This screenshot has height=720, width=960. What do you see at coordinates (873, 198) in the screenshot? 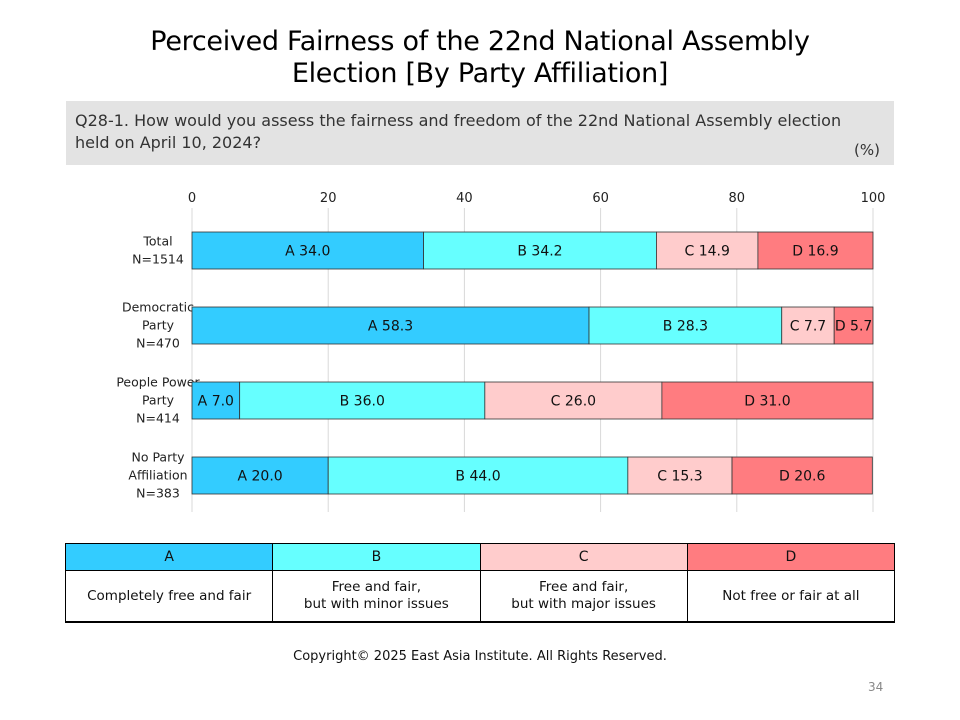
I see `x-tick-label: 100` at bounding box center [873, 198].